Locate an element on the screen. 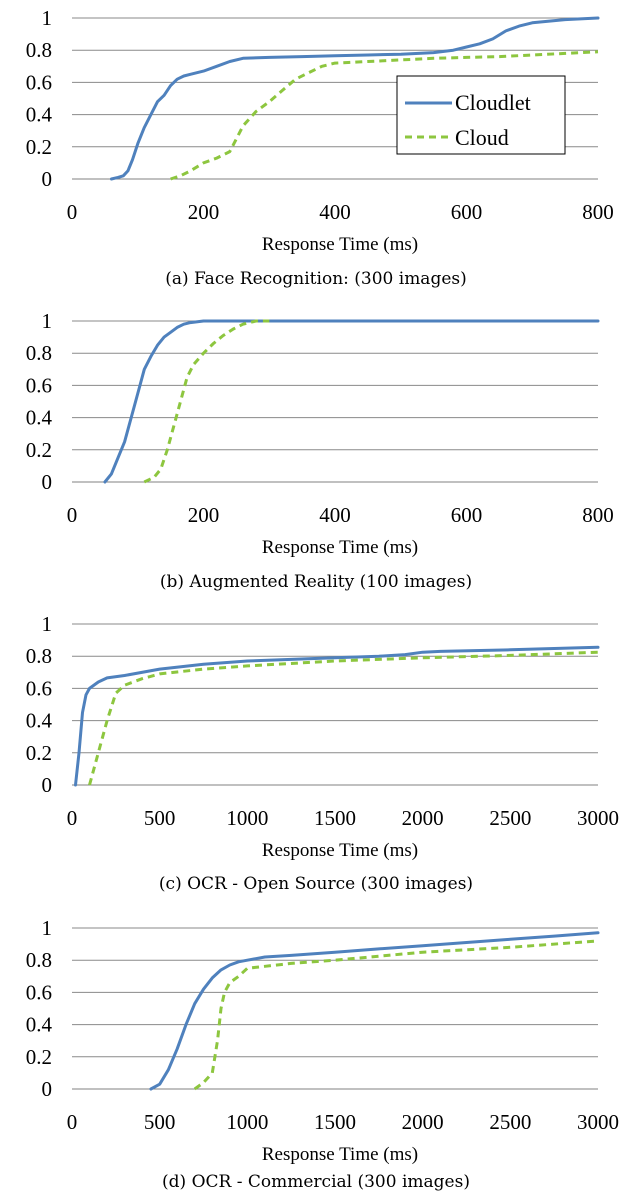  legend-label-cloud: Cloud is located at coordinates (482, 137).